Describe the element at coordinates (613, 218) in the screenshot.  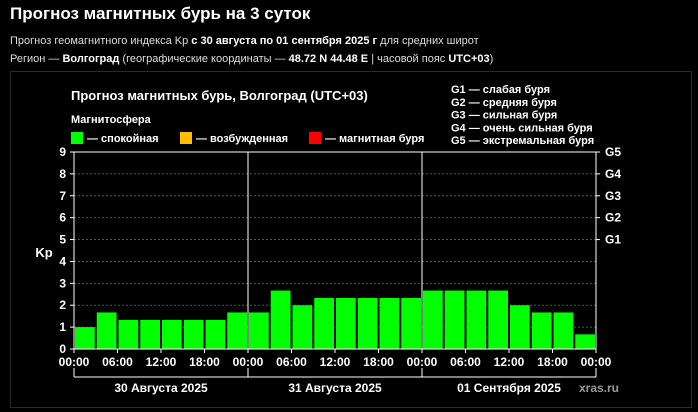
I see `right-tick-label: G2` at that location.